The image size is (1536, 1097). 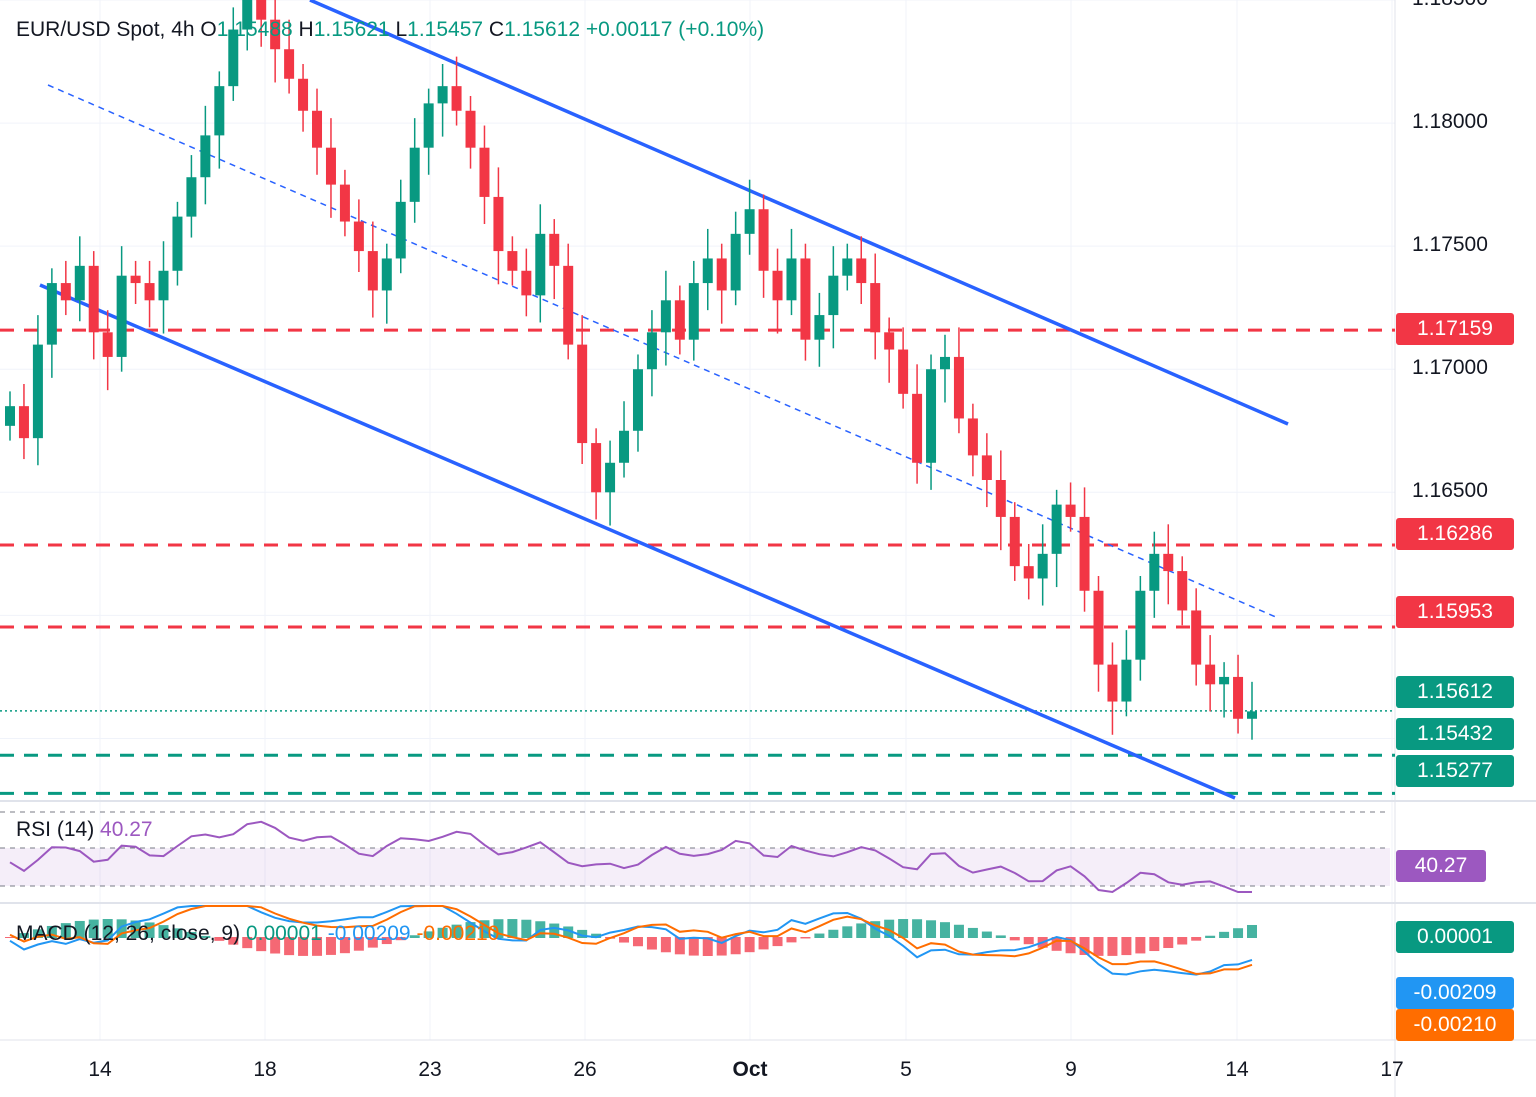 What do you see at coordinates (675, 29) in the screenshot?
I see `change-value: +0.00117 (+0.10%)` at bounding box center [675, 29].